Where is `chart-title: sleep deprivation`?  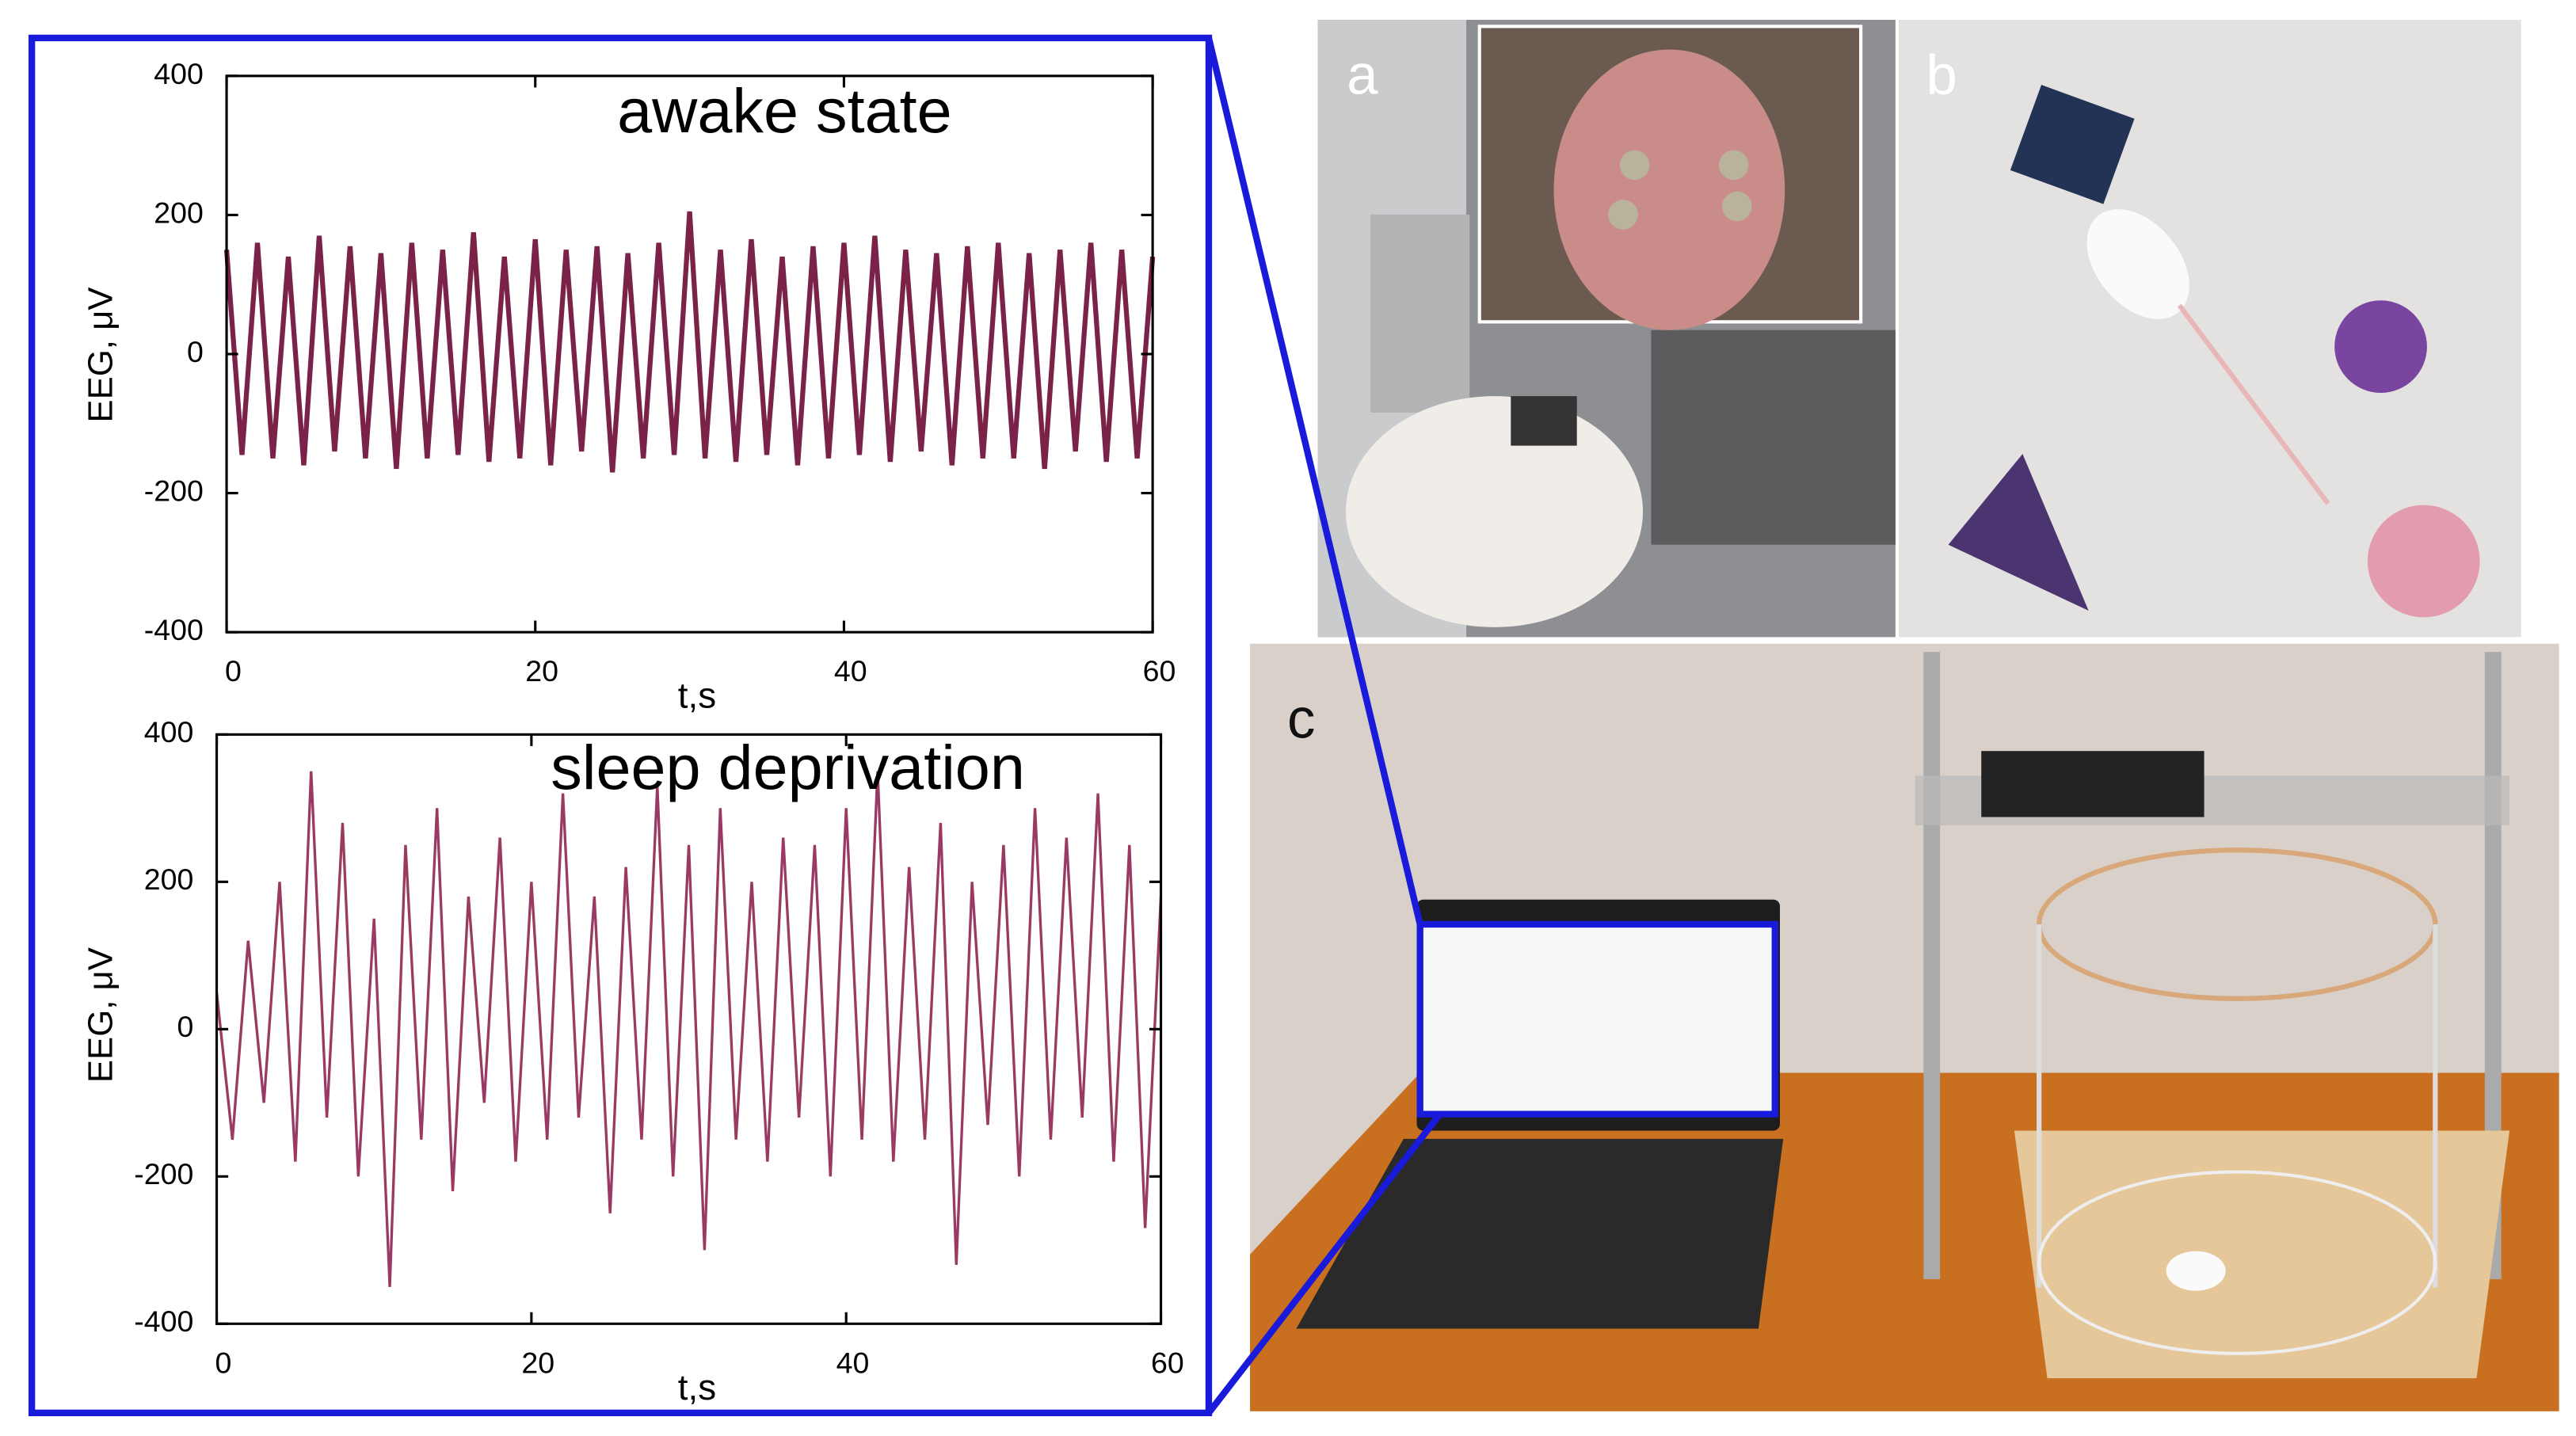
chart-title: sleep deprivation is located at coordinates (788, 767).